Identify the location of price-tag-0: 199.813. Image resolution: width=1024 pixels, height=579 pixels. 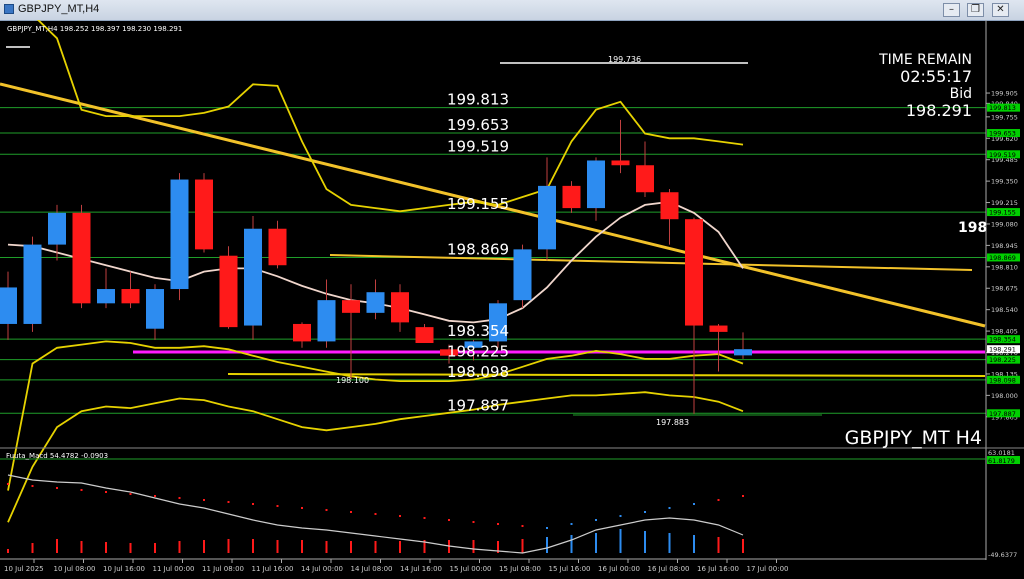
(1002, 108).